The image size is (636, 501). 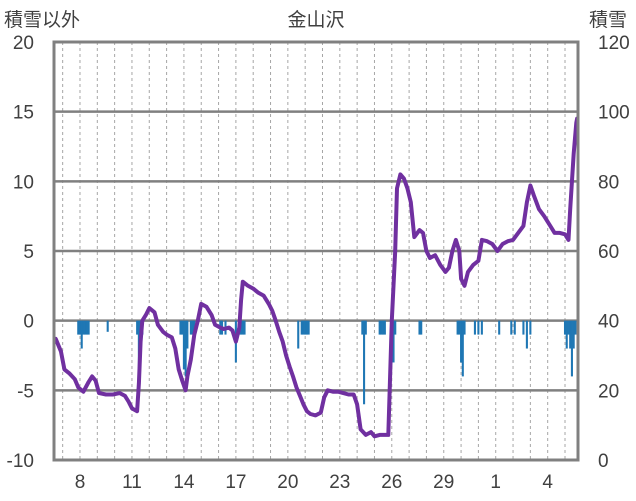 What do you see at coordinates (614, 113) in the screenshot?
I see `right-tick-label: 100` at bounding box center [614, 113].